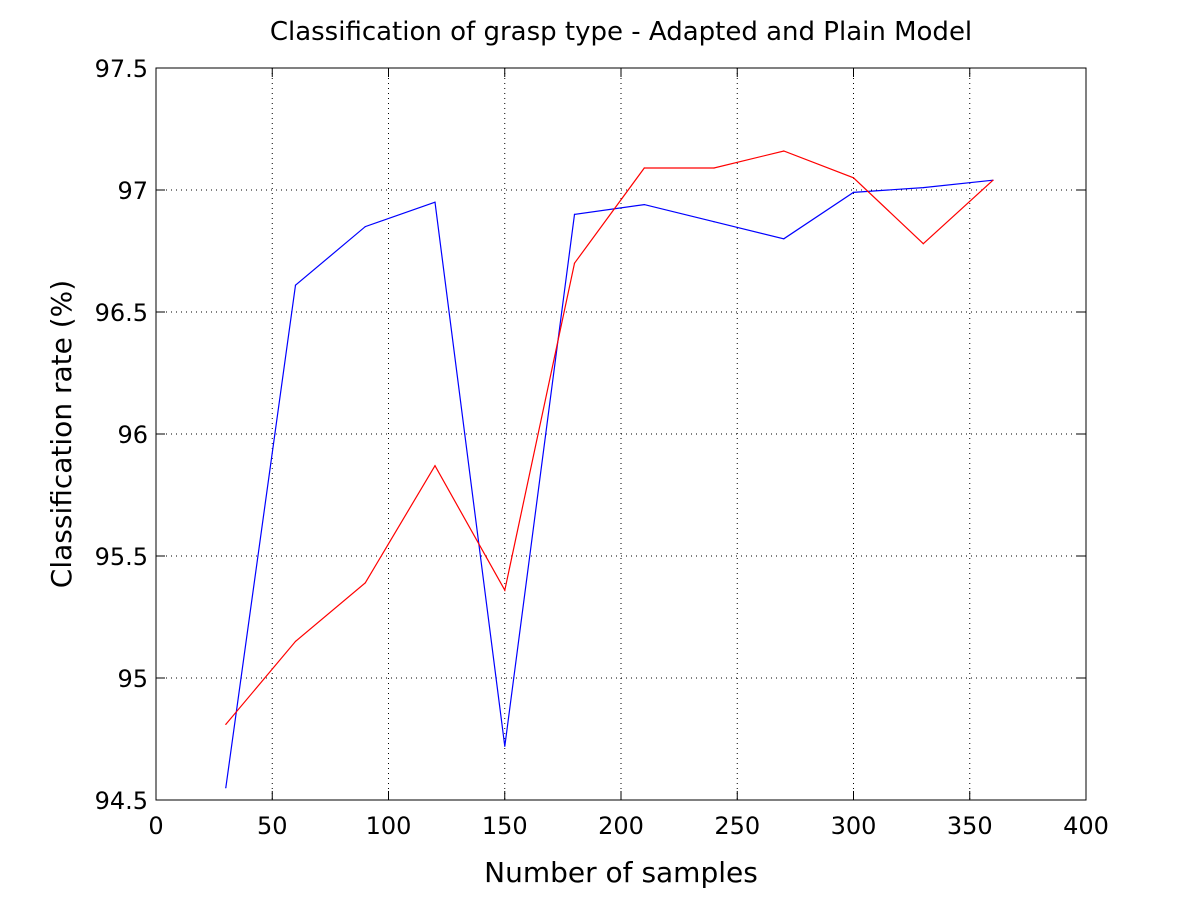 This screenshot has height=900, width=1200. What do you see at coordinates (389, 826) in the screenshot?
I see `x-tick-label: 100` at bounding box center [389, 826].